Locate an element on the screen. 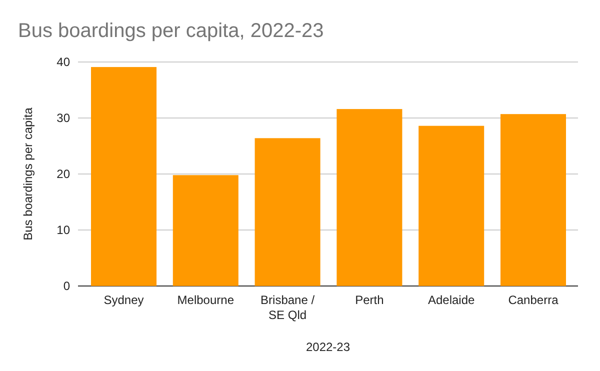 The width and height of the screenshot is (600, 371). x-tick-label: Melbourne is located at coordinates (205, 300).